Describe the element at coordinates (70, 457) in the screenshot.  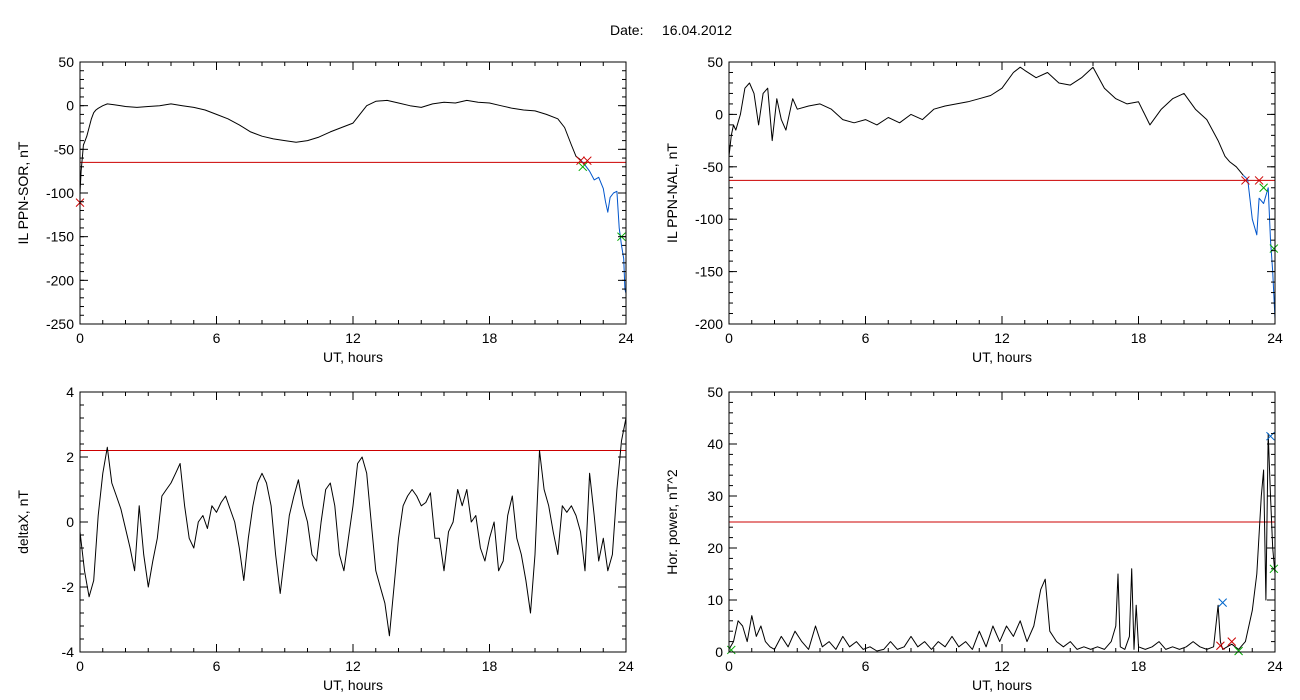
I see `y-tick-label: 2` at that location.